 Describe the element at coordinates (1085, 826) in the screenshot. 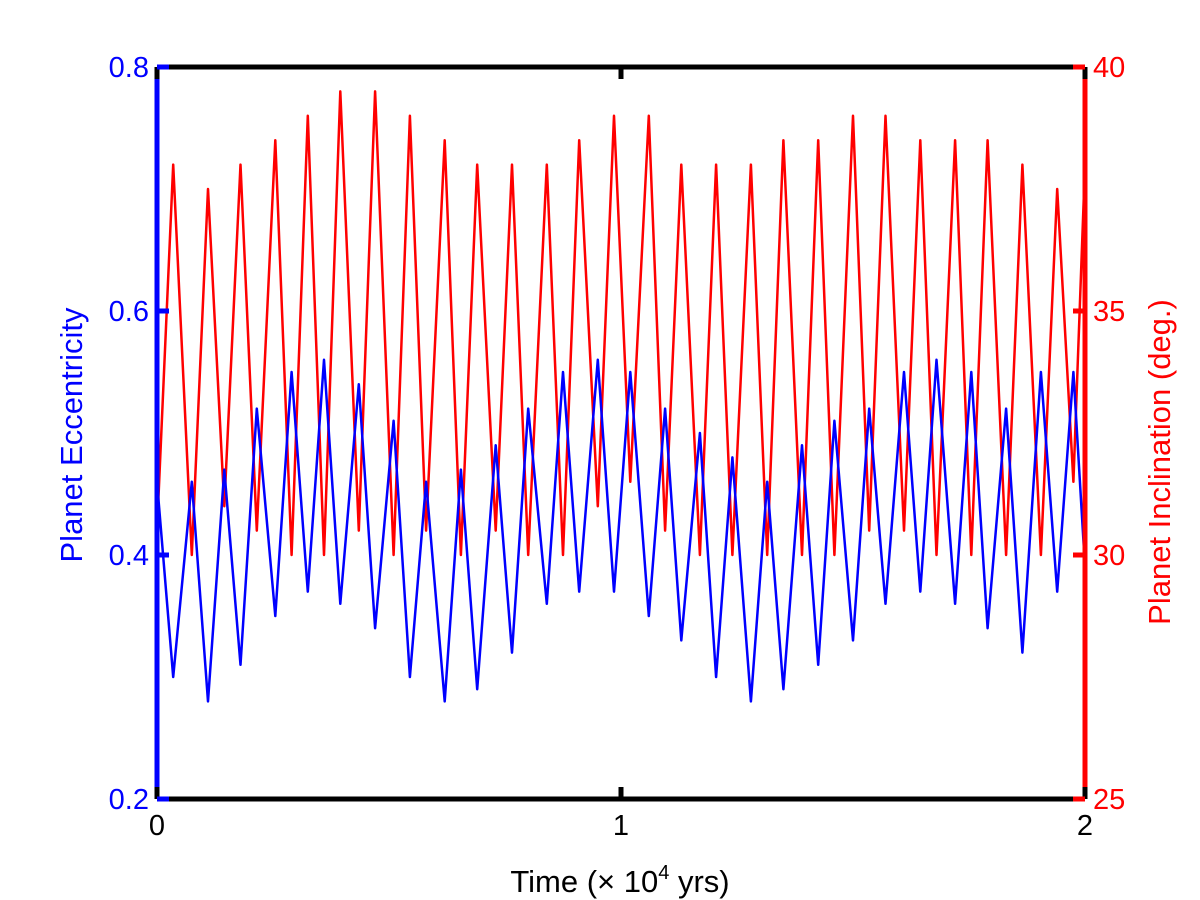

I see `x-tick-label: 2` at that location.